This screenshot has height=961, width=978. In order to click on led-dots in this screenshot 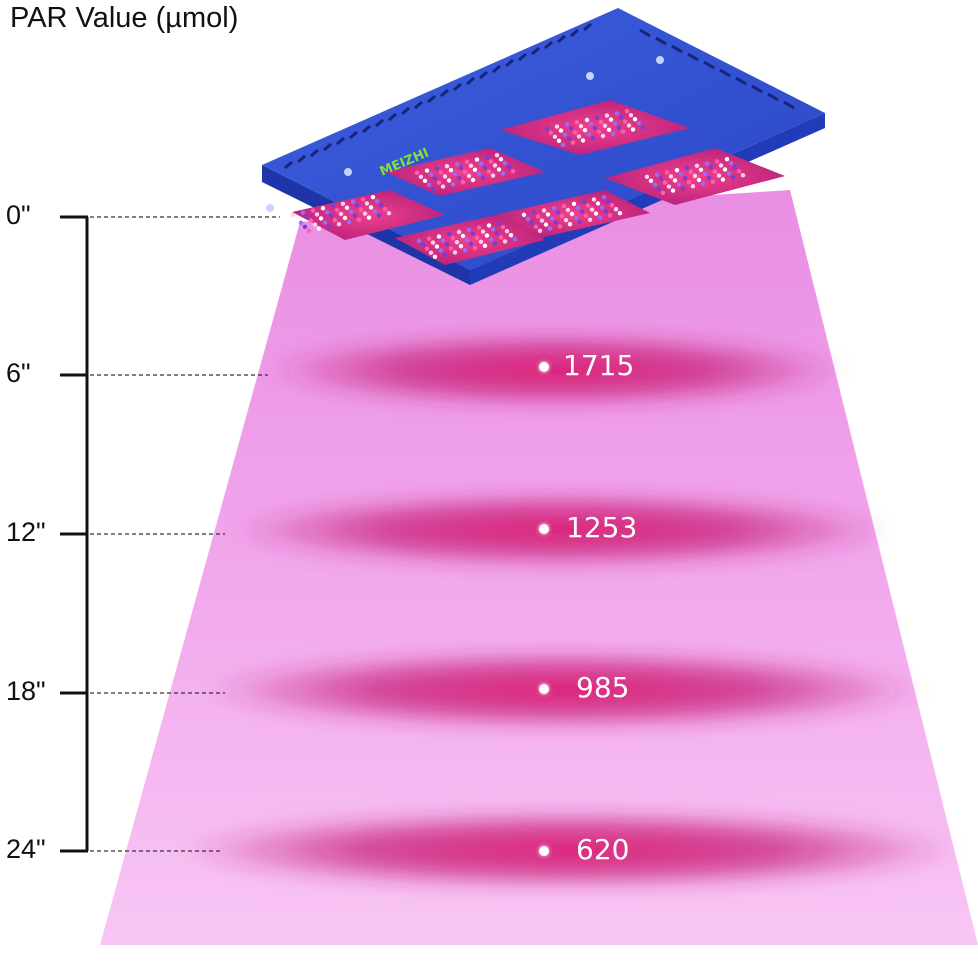, I will do `click(518, 184)`.